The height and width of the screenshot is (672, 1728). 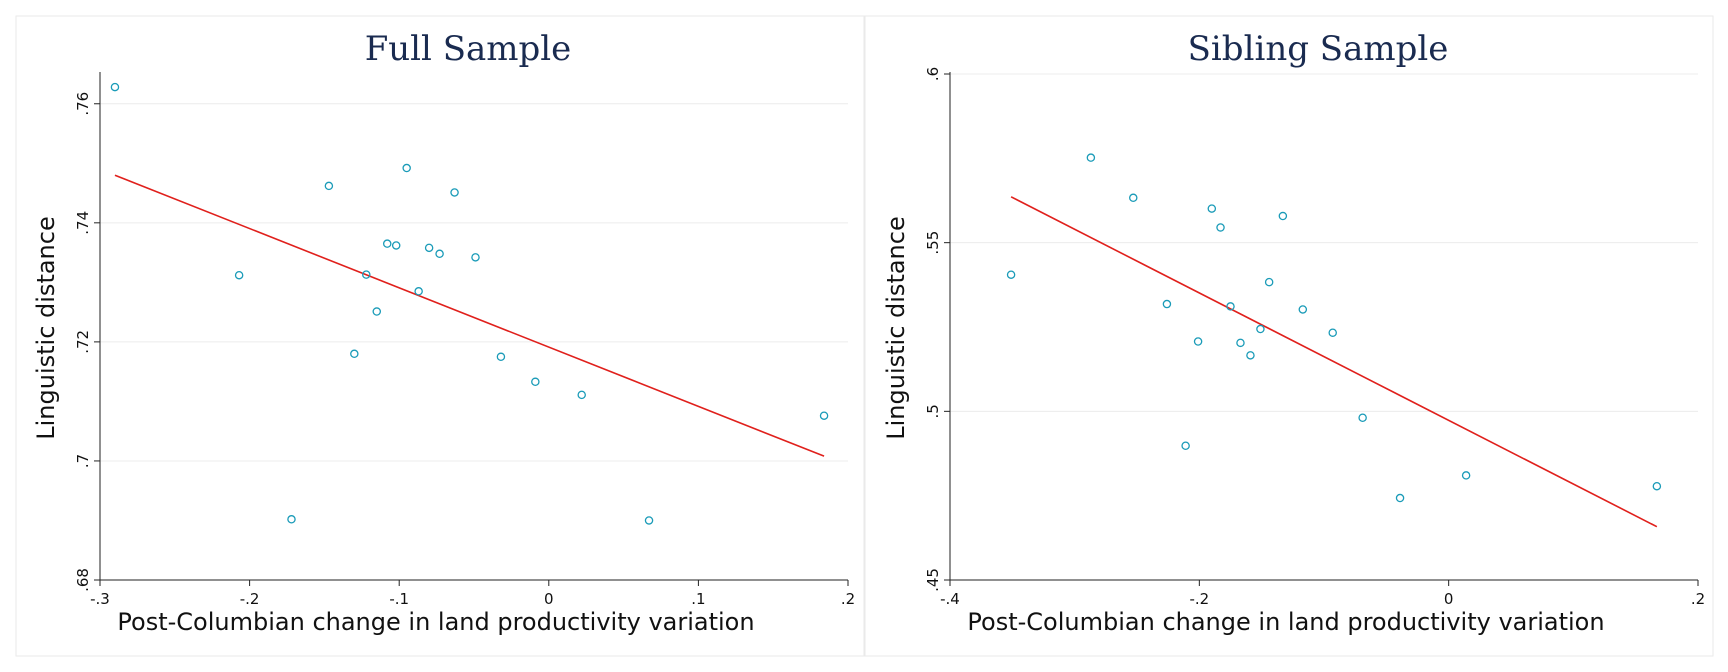 What do you see at coordinates (698, 599) in the screenshot?
I see `x-tick-label: .1` at bounding box center [698, 599].